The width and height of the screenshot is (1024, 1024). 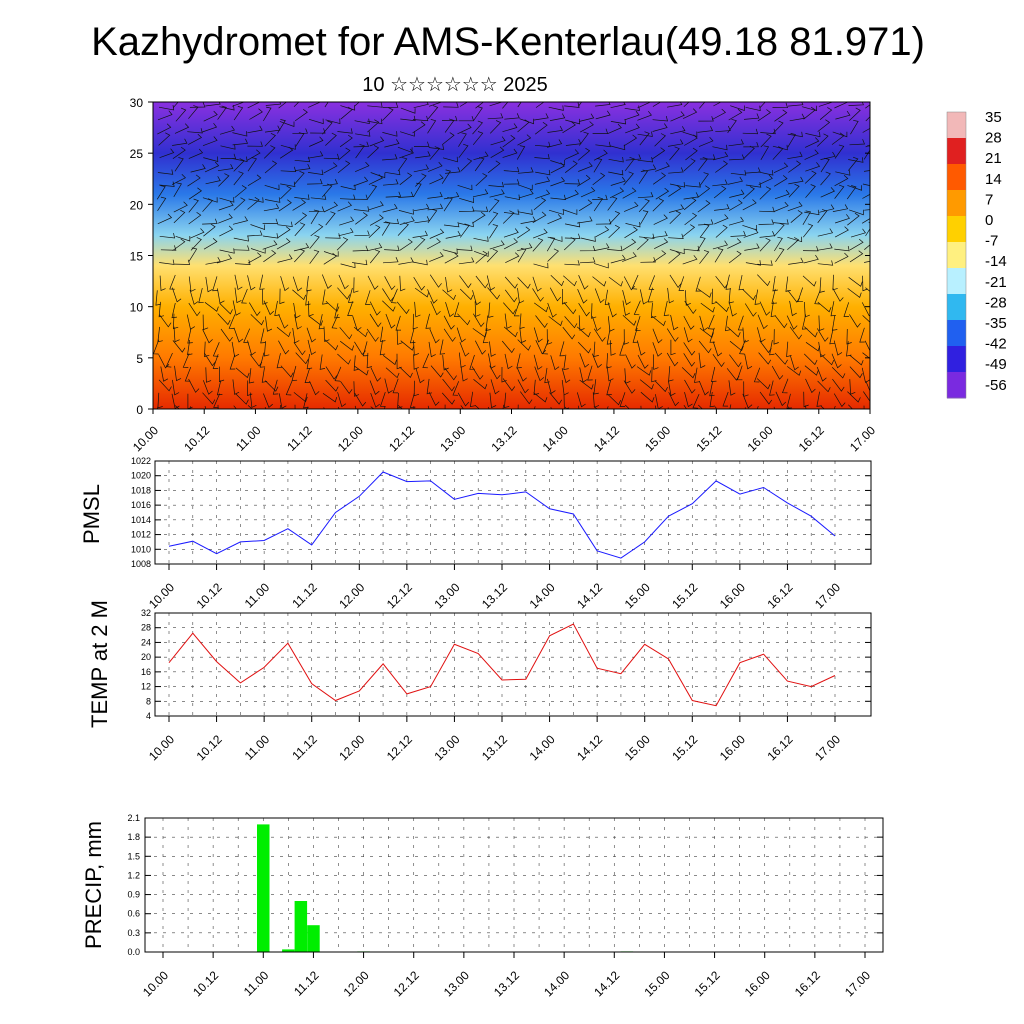 What do you see at coordinates (684, 595) in the screenshot?
I see `pmsl-xtick-label-11: 15.12` at bounding box center [684, 595].